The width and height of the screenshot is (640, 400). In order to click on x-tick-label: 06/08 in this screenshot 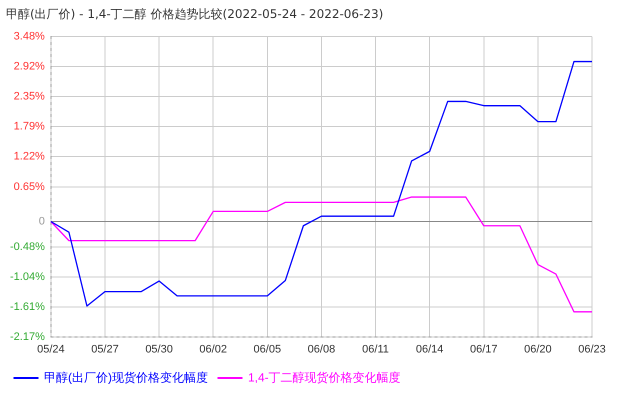, I will do `click(322, 349)`.